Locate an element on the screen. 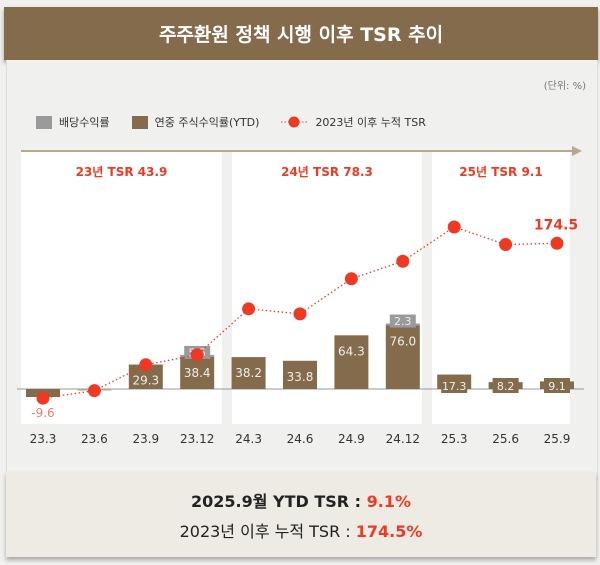 This screenshot has width=600, height=565. bar-label: 33.8 is located at coordinates (300, 377).